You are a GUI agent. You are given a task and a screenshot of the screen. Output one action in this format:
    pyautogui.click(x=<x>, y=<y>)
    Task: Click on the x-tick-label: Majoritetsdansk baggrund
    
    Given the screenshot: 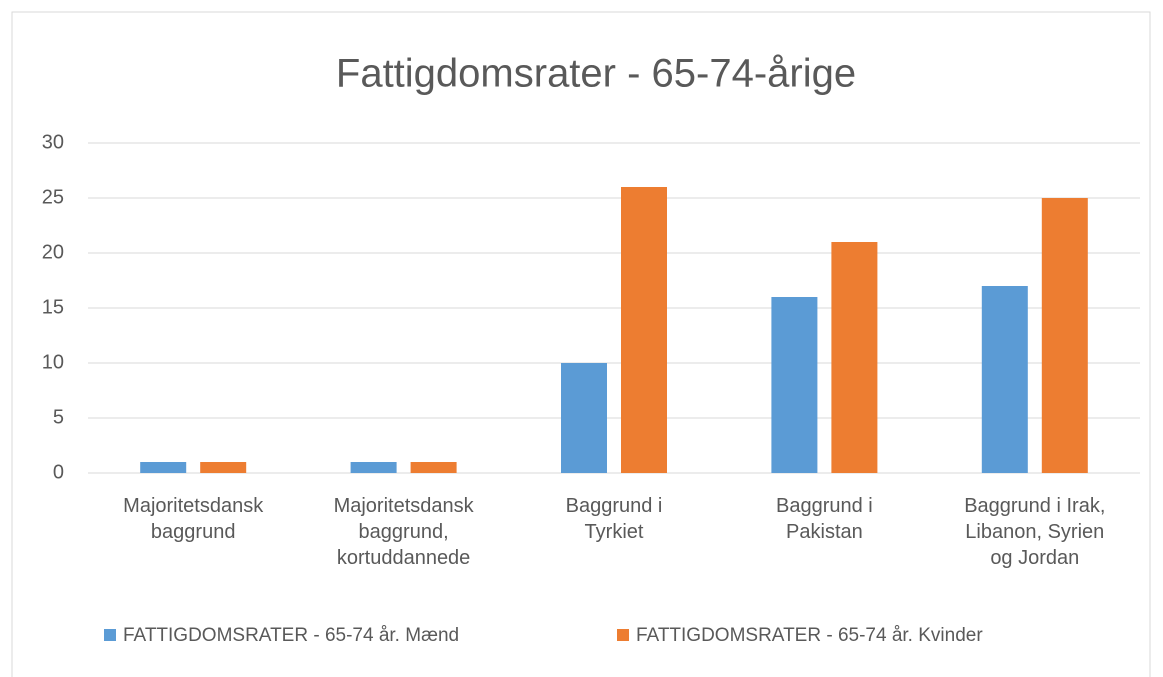 What is the action you would take?
    pyautogui.click(x=193, y=519)
    